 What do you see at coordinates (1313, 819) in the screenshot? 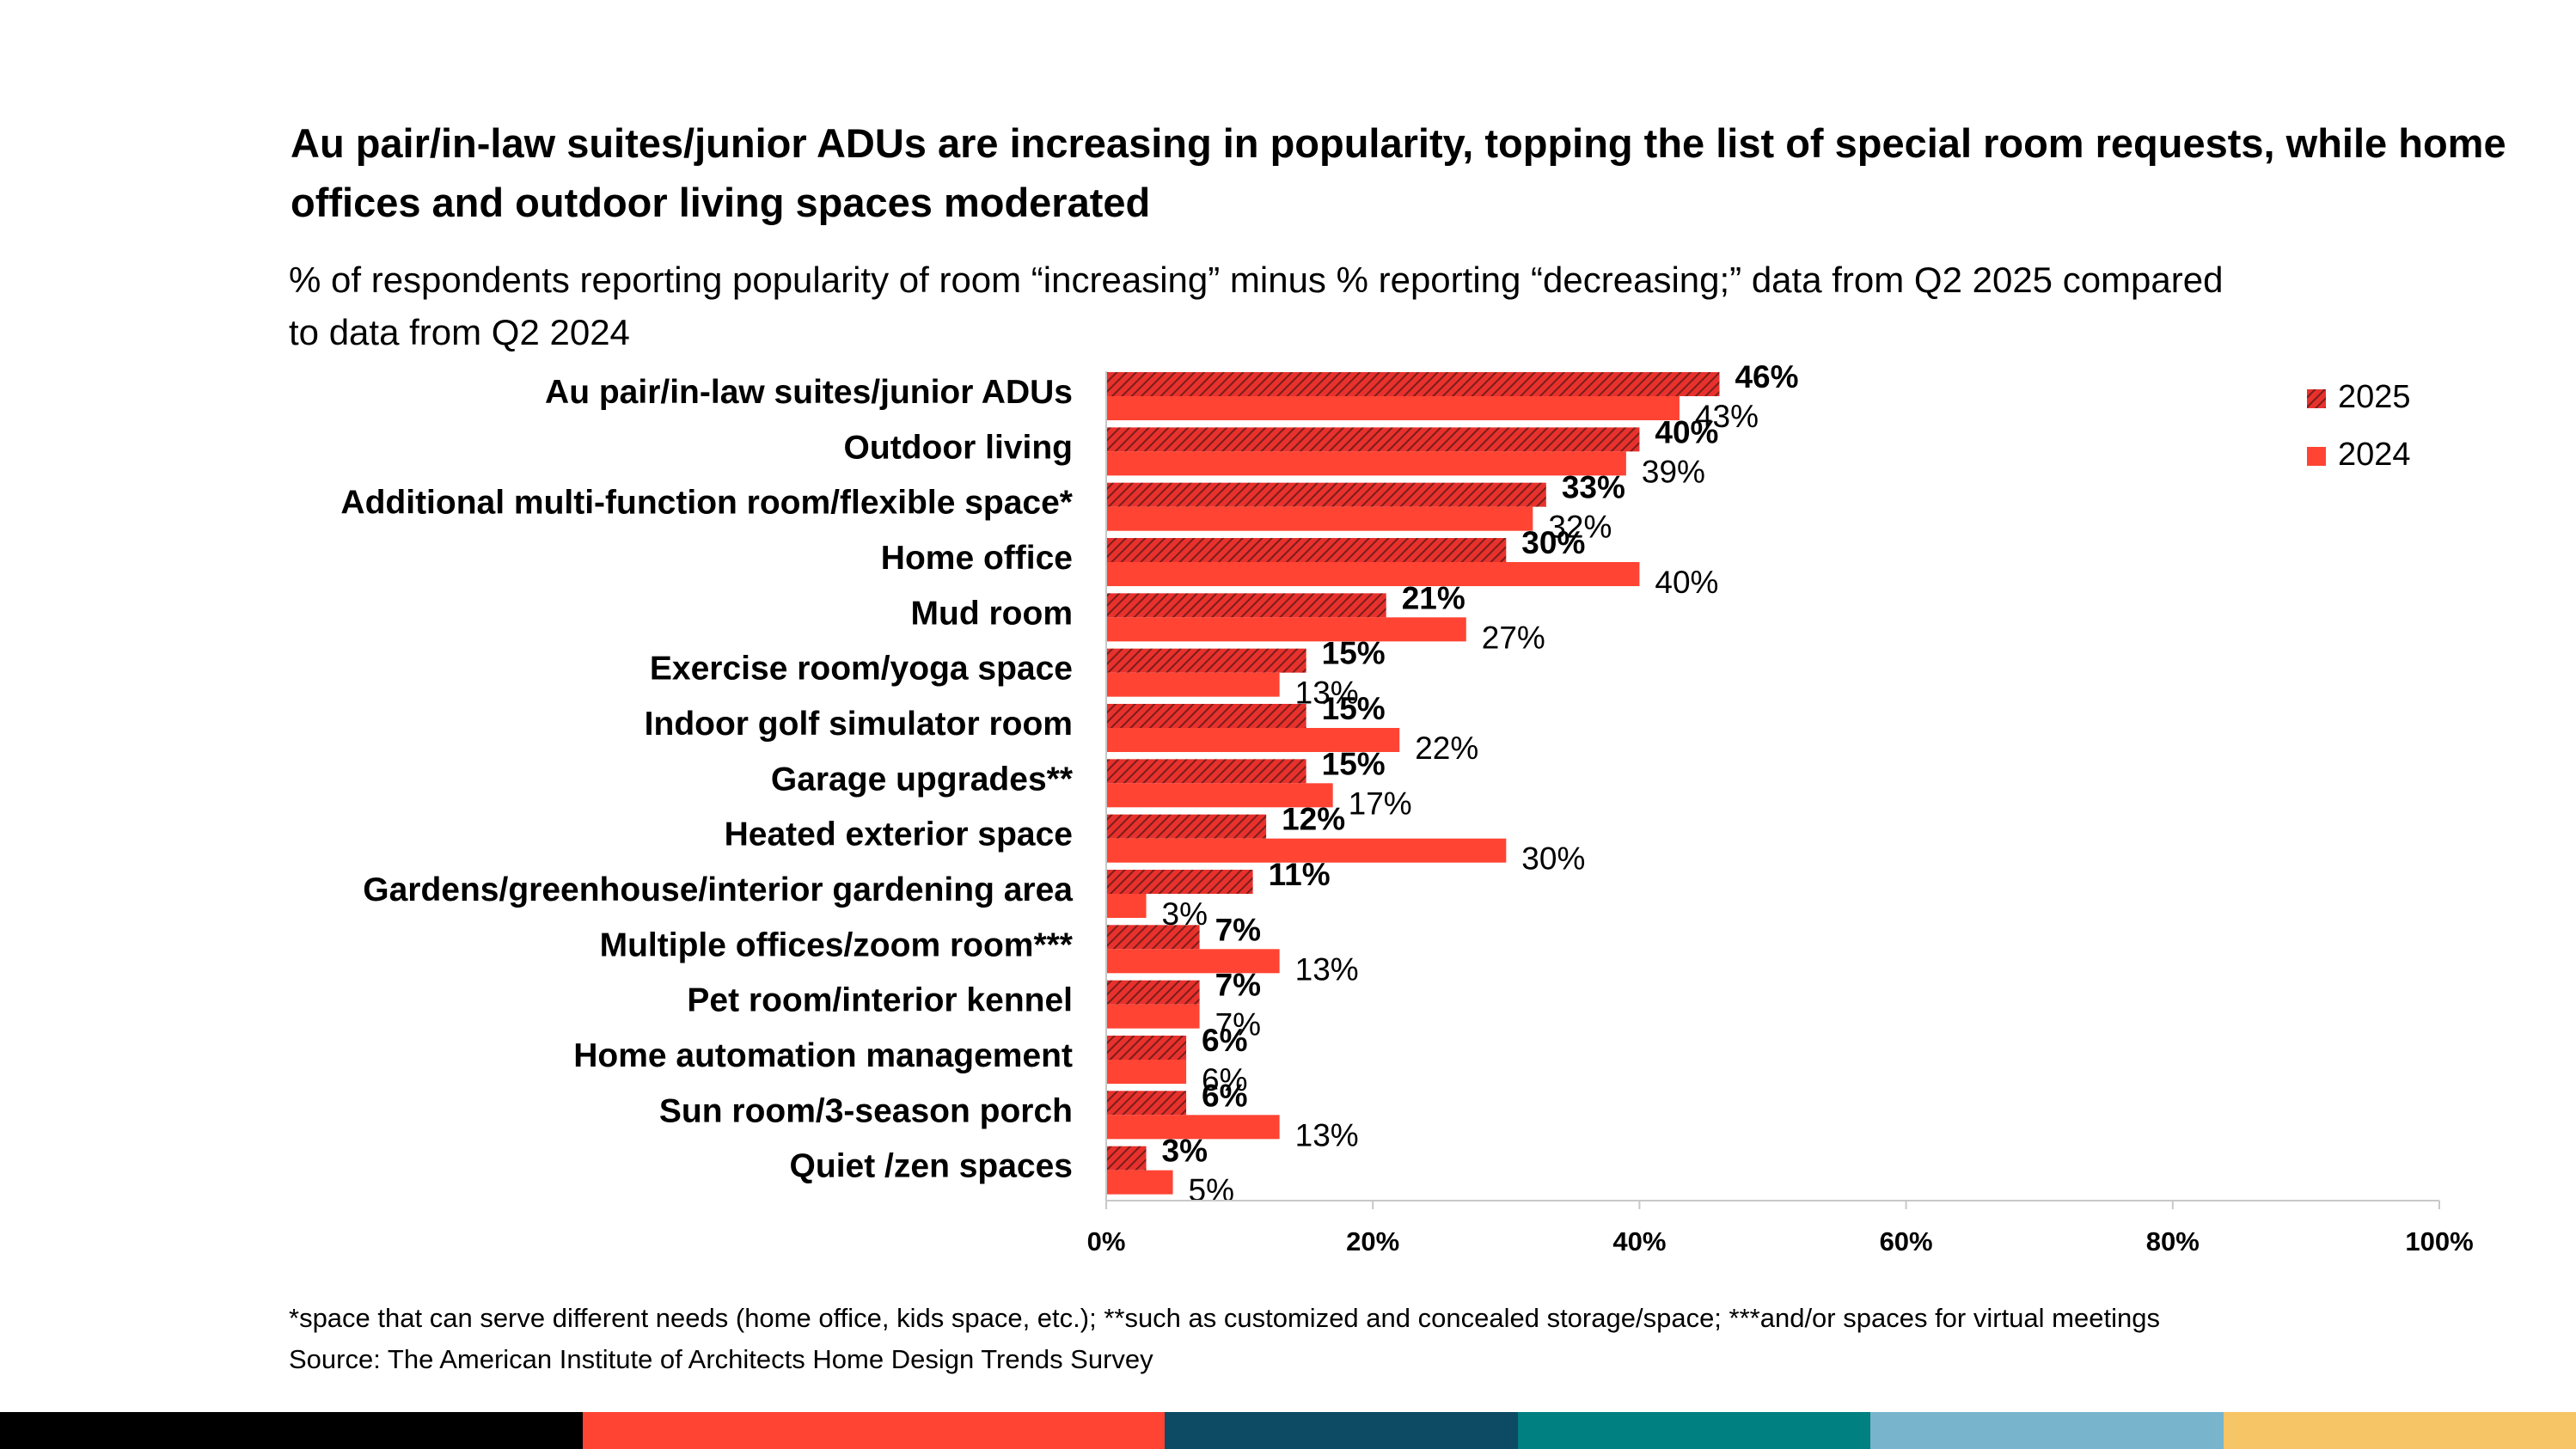
I see `value-label-2025-8: 12%` at bounding box center [1313, 819].